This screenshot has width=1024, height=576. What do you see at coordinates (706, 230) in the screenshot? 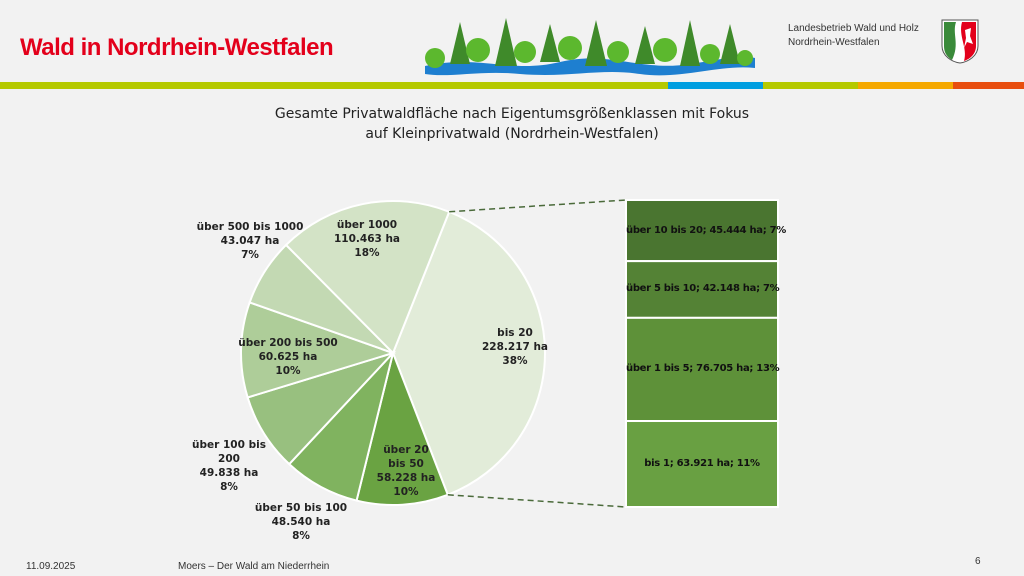
I see `bar-segment-label: über 10 bis 20; 45.444 ha; 7%` at bounding box center [706, 230].